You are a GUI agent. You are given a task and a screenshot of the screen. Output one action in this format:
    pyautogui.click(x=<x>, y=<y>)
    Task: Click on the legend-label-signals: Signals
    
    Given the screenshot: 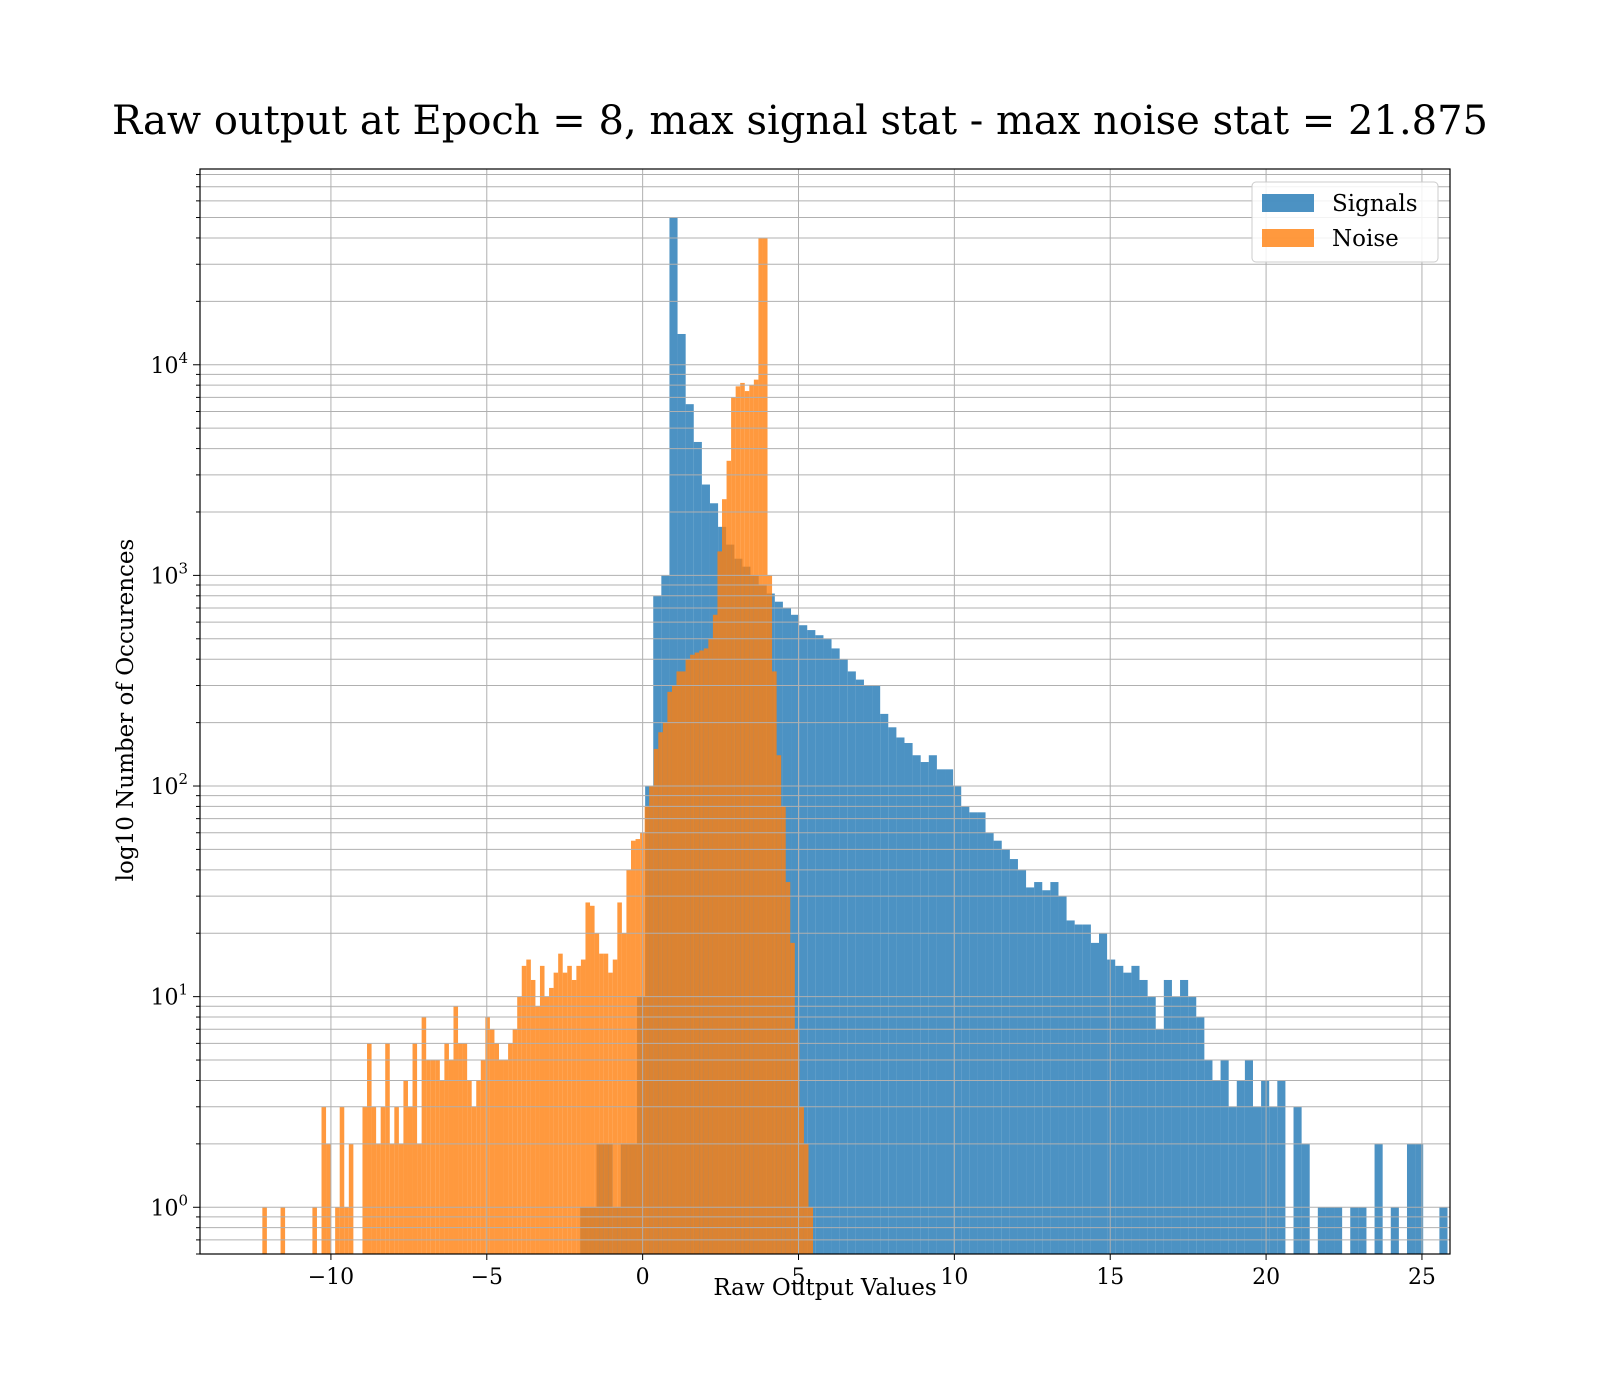 What is the action you would take?
    pyautogui.click(x=1375, y=204)
    